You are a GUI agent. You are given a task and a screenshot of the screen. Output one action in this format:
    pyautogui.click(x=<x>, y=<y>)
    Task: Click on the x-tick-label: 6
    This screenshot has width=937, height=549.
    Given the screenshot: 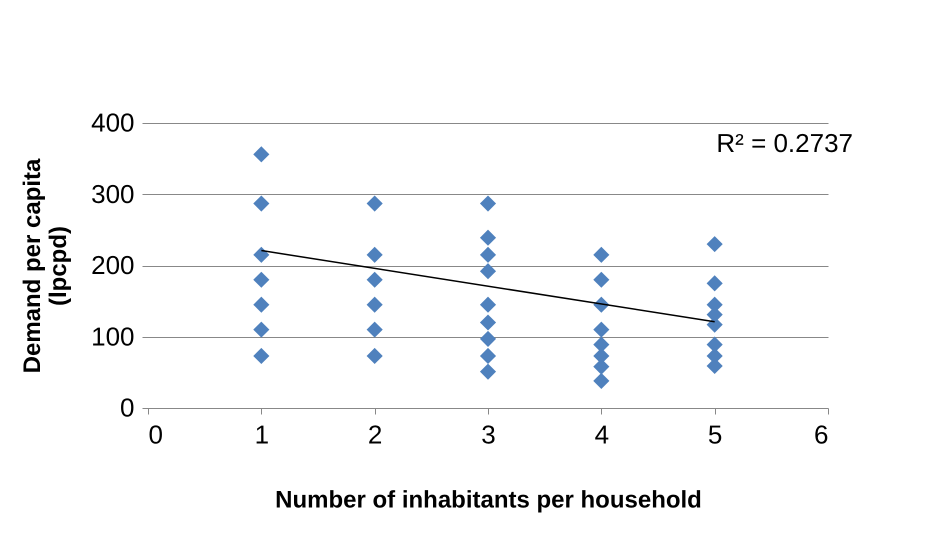 What is the action you would take?
    pyautogui.click(x=821, y=435)
    